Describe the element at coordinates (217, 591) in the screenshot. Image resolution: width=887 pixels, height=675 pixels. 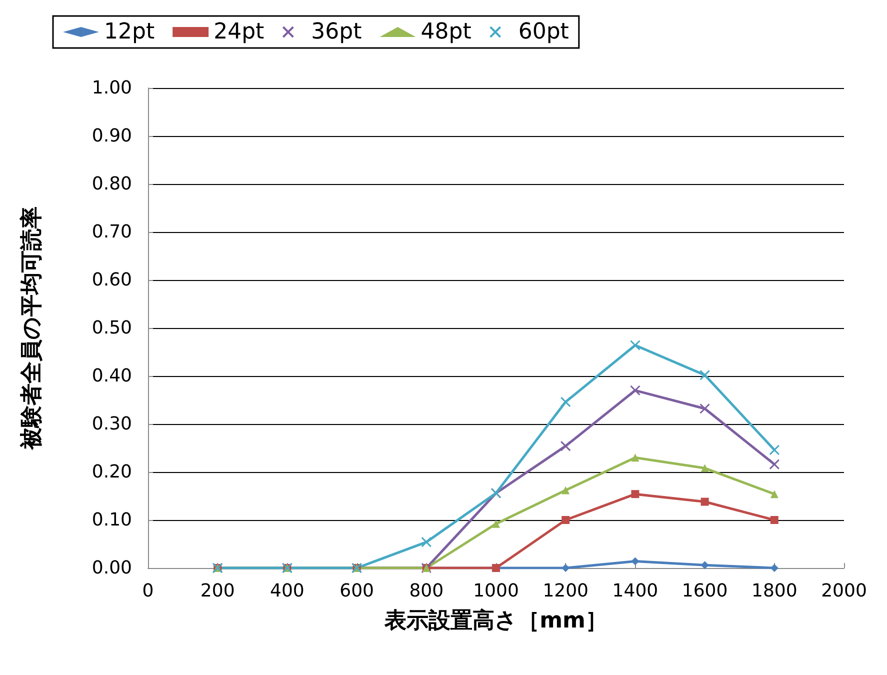
I see `x-tick-label: 200` at that location.